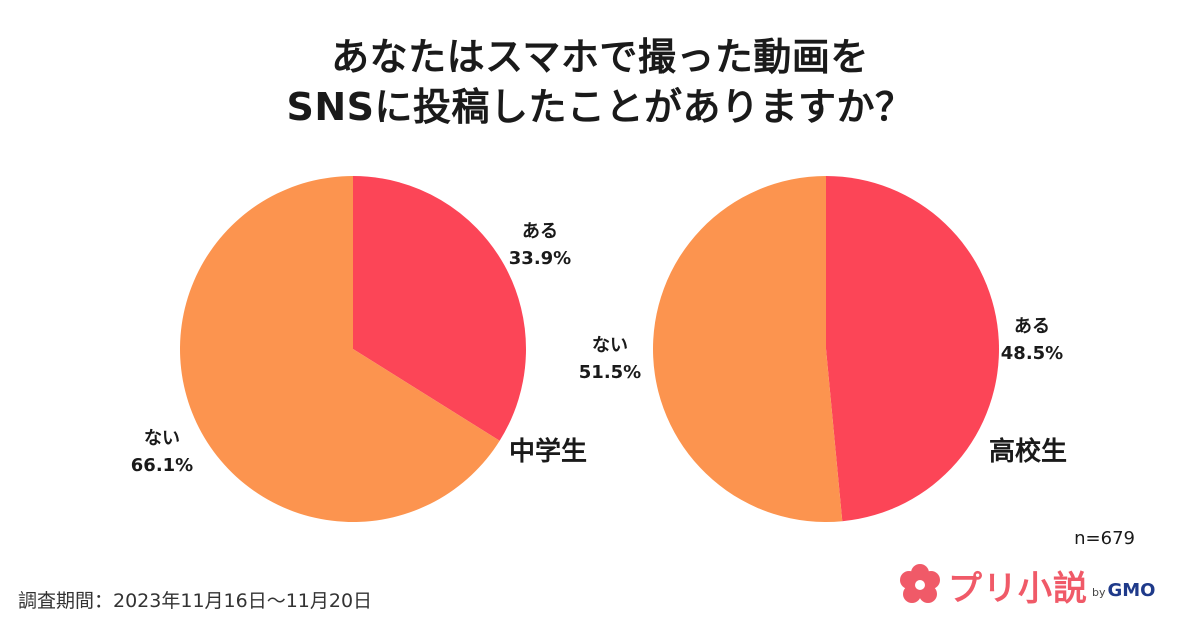 The image size is (1200, 630). I want to click on slice-value-aru: 48.5%, so click(1032, 353).